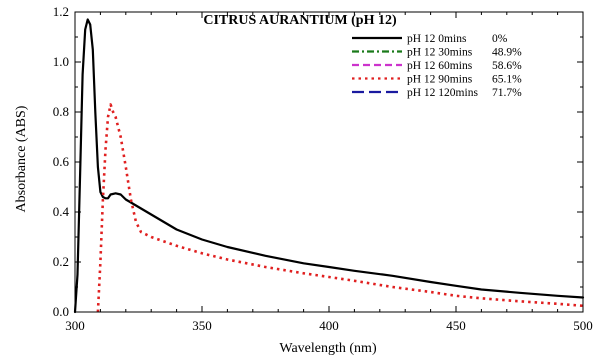  Describe the element at coordinates (507, 93) in the screenshot. I see `legend-percent-4: 71.7%` at that location.